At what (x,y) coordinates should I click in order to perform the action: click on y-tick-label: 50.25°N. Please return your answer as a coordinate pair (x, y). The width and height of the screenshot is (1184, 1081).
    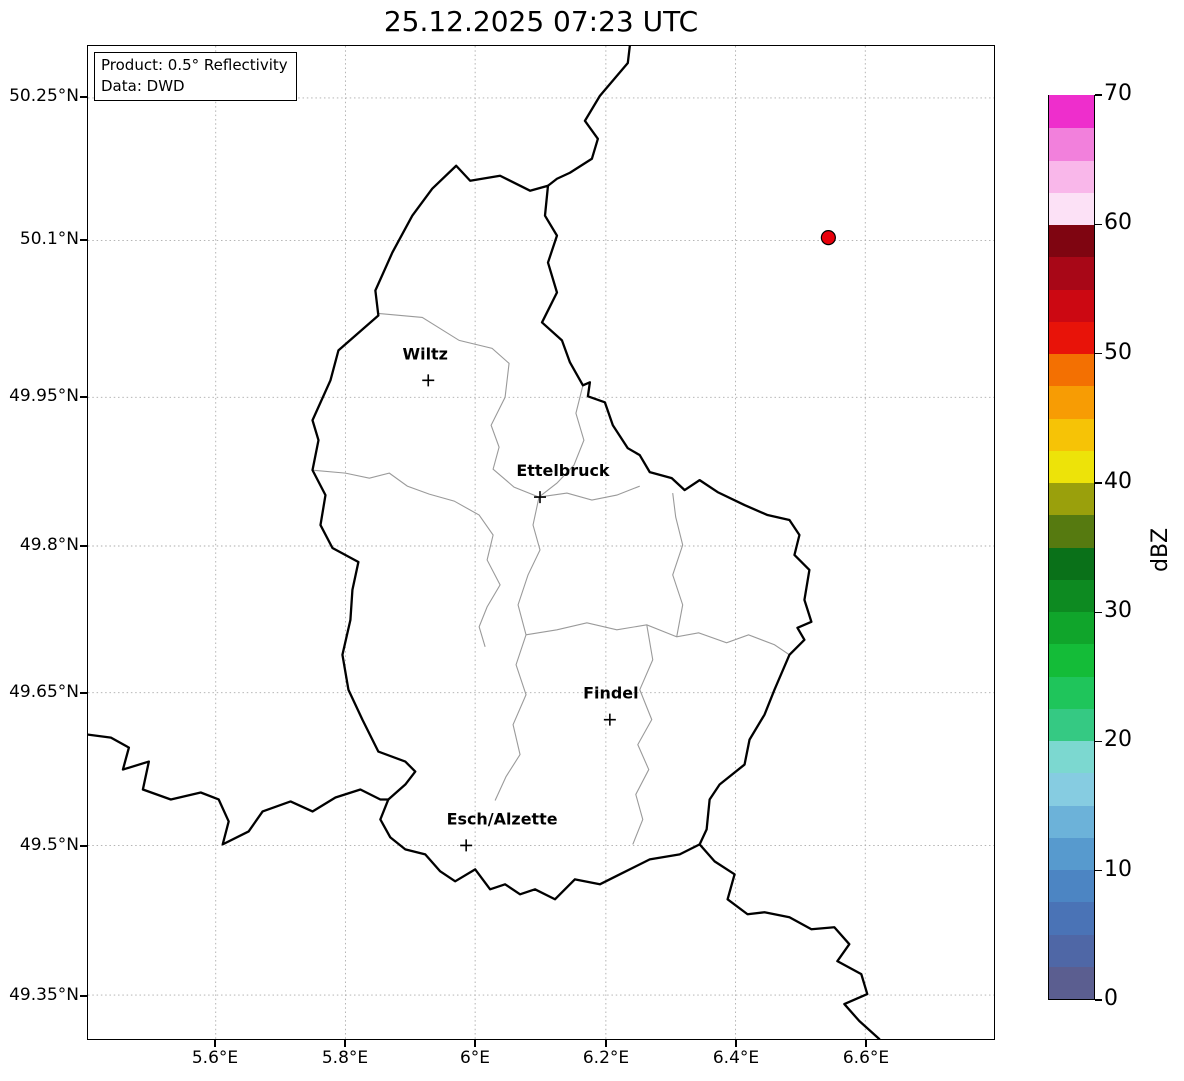
    Looking at the image, I should click on (44, 96).